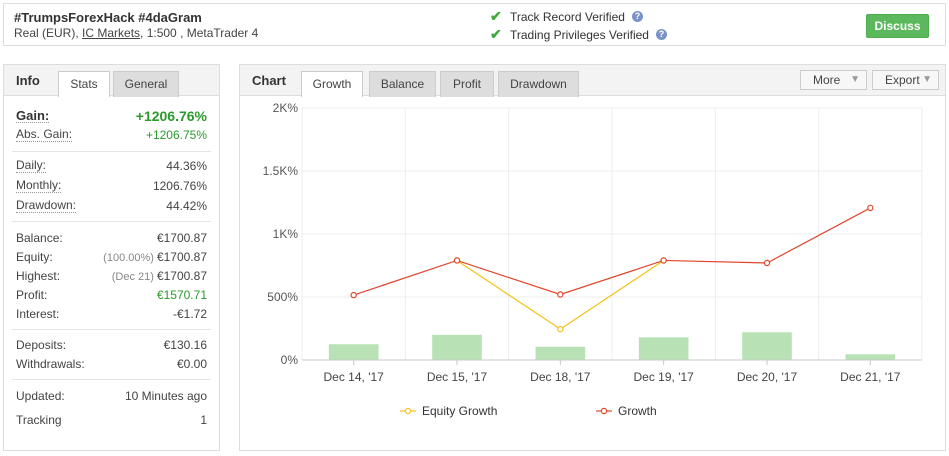  Describe the element at coordinates (46, 205) in the screenshot. I see `drawdown-label: Drawdown:` at that location.